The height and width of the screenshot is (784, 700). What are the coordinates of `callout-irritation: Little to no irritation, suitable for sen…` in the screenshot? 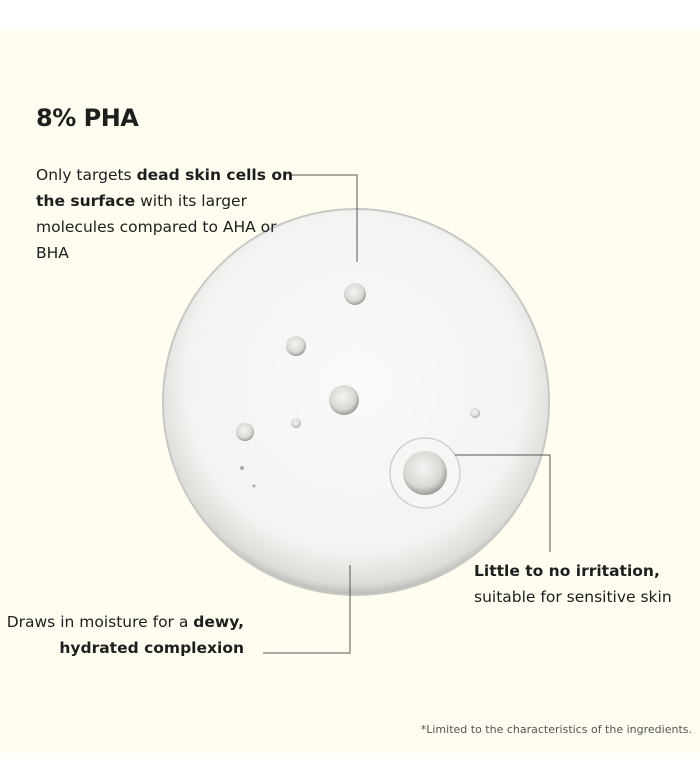 It's located at (573, 584).